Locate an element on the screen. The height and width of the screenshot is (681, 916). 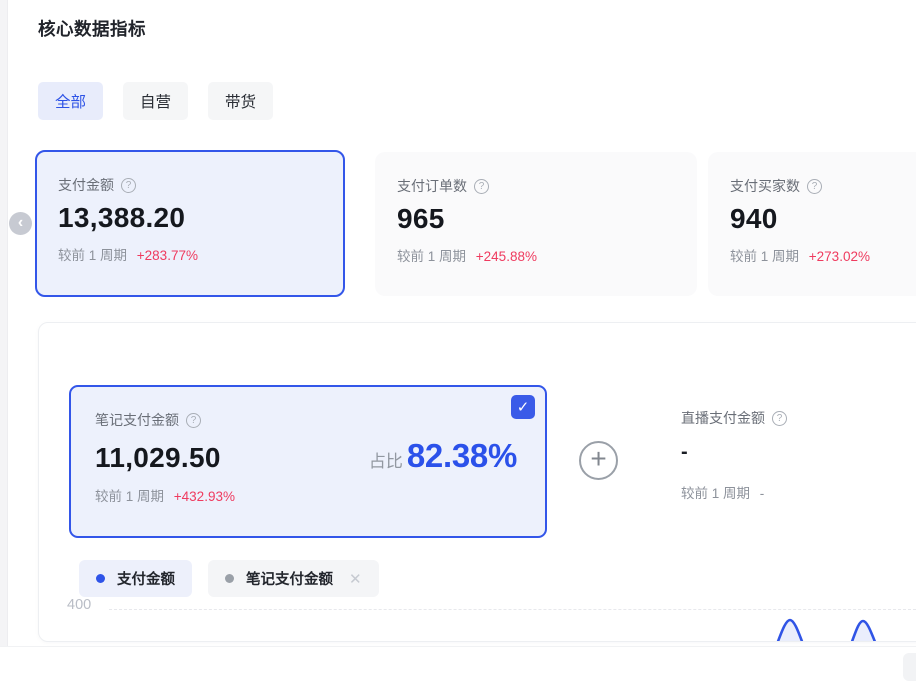
metric-label: 支付金额 ? is located at coordinates (190, 185).